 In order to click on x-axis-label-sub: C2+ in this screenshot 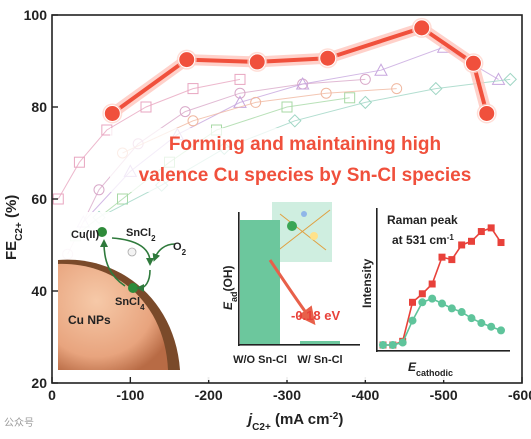, I will do `click(261, 427)`.